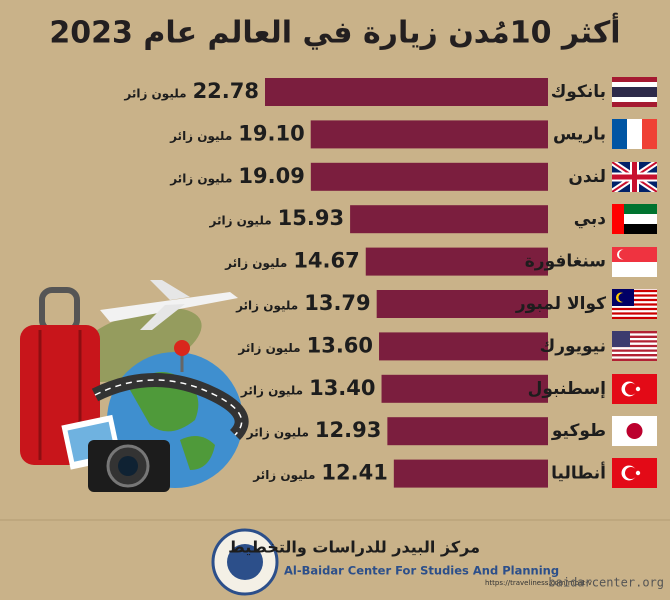 This screenshot has height=600, width=670. I want to click on value-label: 15.93, so click(311, 218).